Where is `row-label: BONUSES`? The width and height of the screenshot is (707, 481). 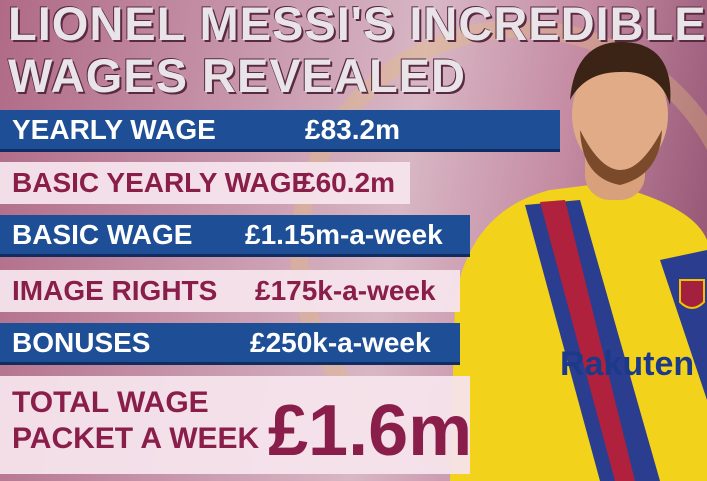 row-label: BONUSES is located at coordinates (81, 342).